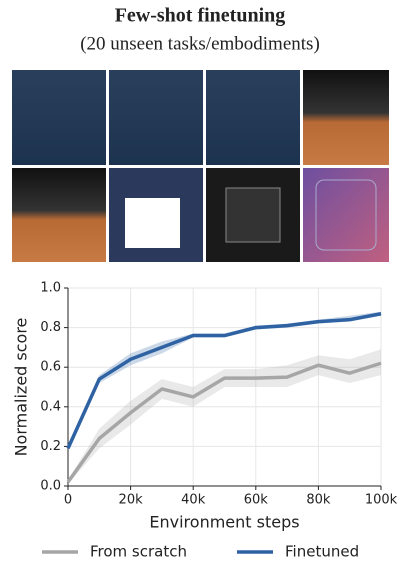  Describe the element at coordinates (256, 500) in the screenshot. I see `x-tick-label: 60k` at that location.